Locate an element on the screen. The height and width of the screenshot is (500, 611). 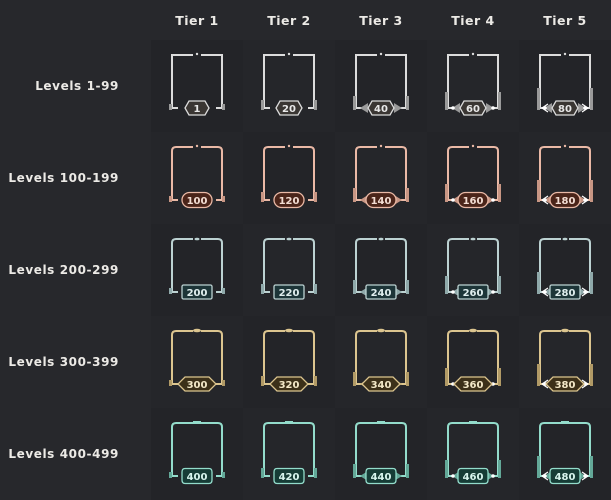
level-border-frame: 160 is located at coordinates (473, 176).